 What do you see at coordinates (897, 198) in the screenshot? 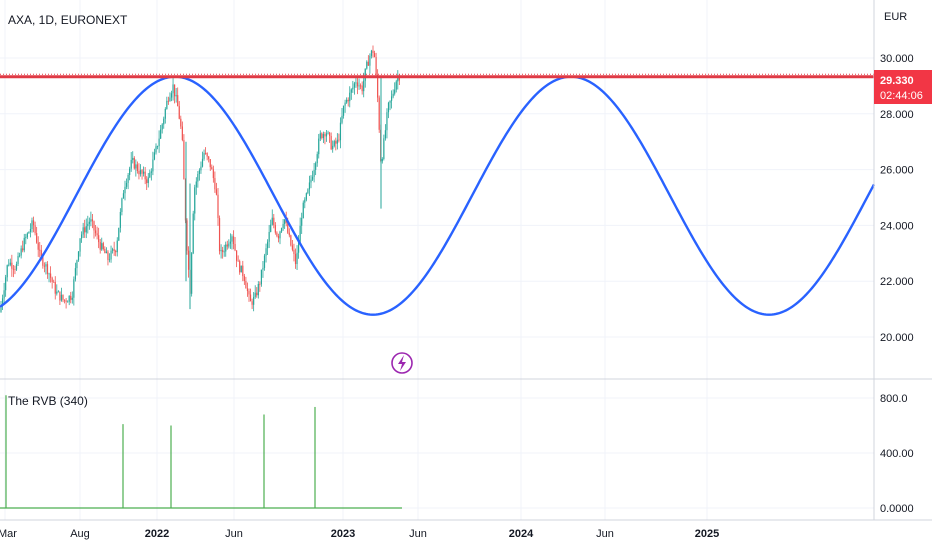
I see `price-axis: 30.000 28.000 26.000 24.000 22.000 20.000` at bounding box center [897, 198].